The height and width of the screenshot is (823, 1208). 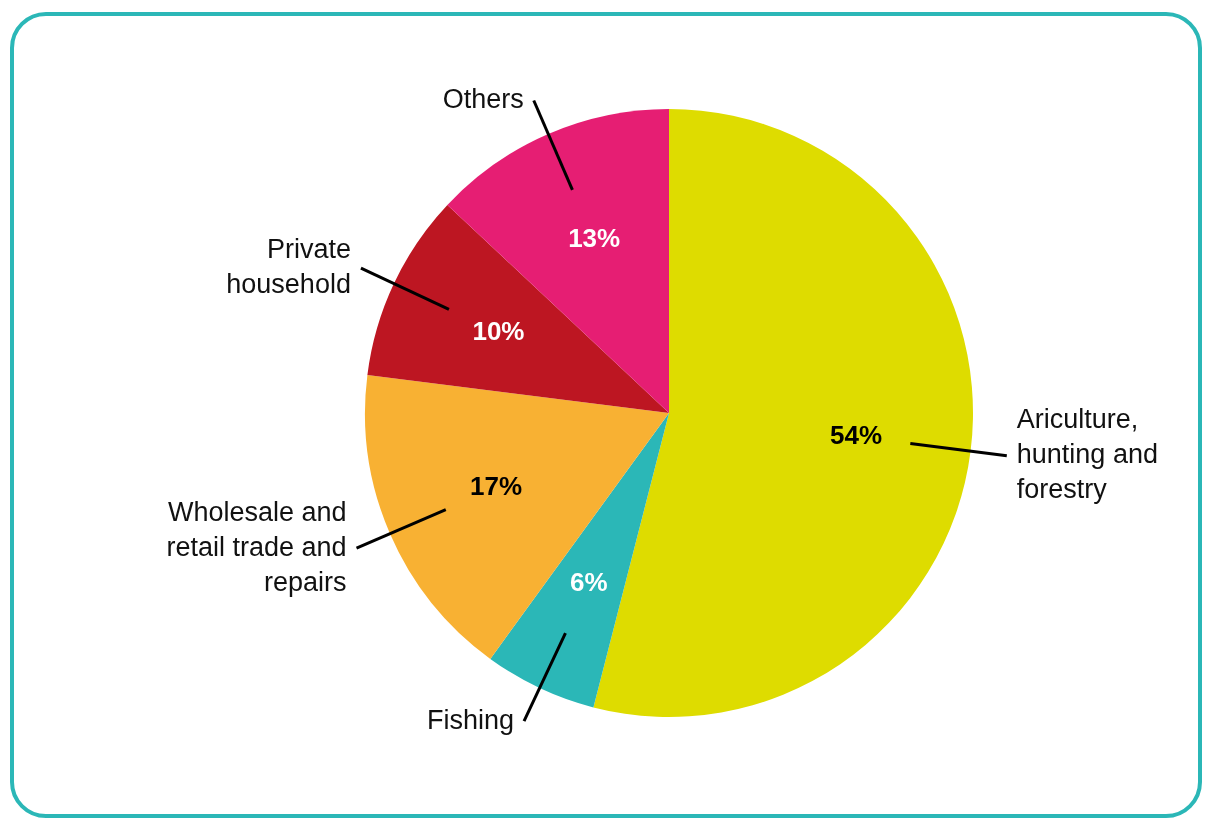 What do you see at coordinates (498, 330) in the screenshot?
I see `data-label: 10%` at bounding box center [498, 330].